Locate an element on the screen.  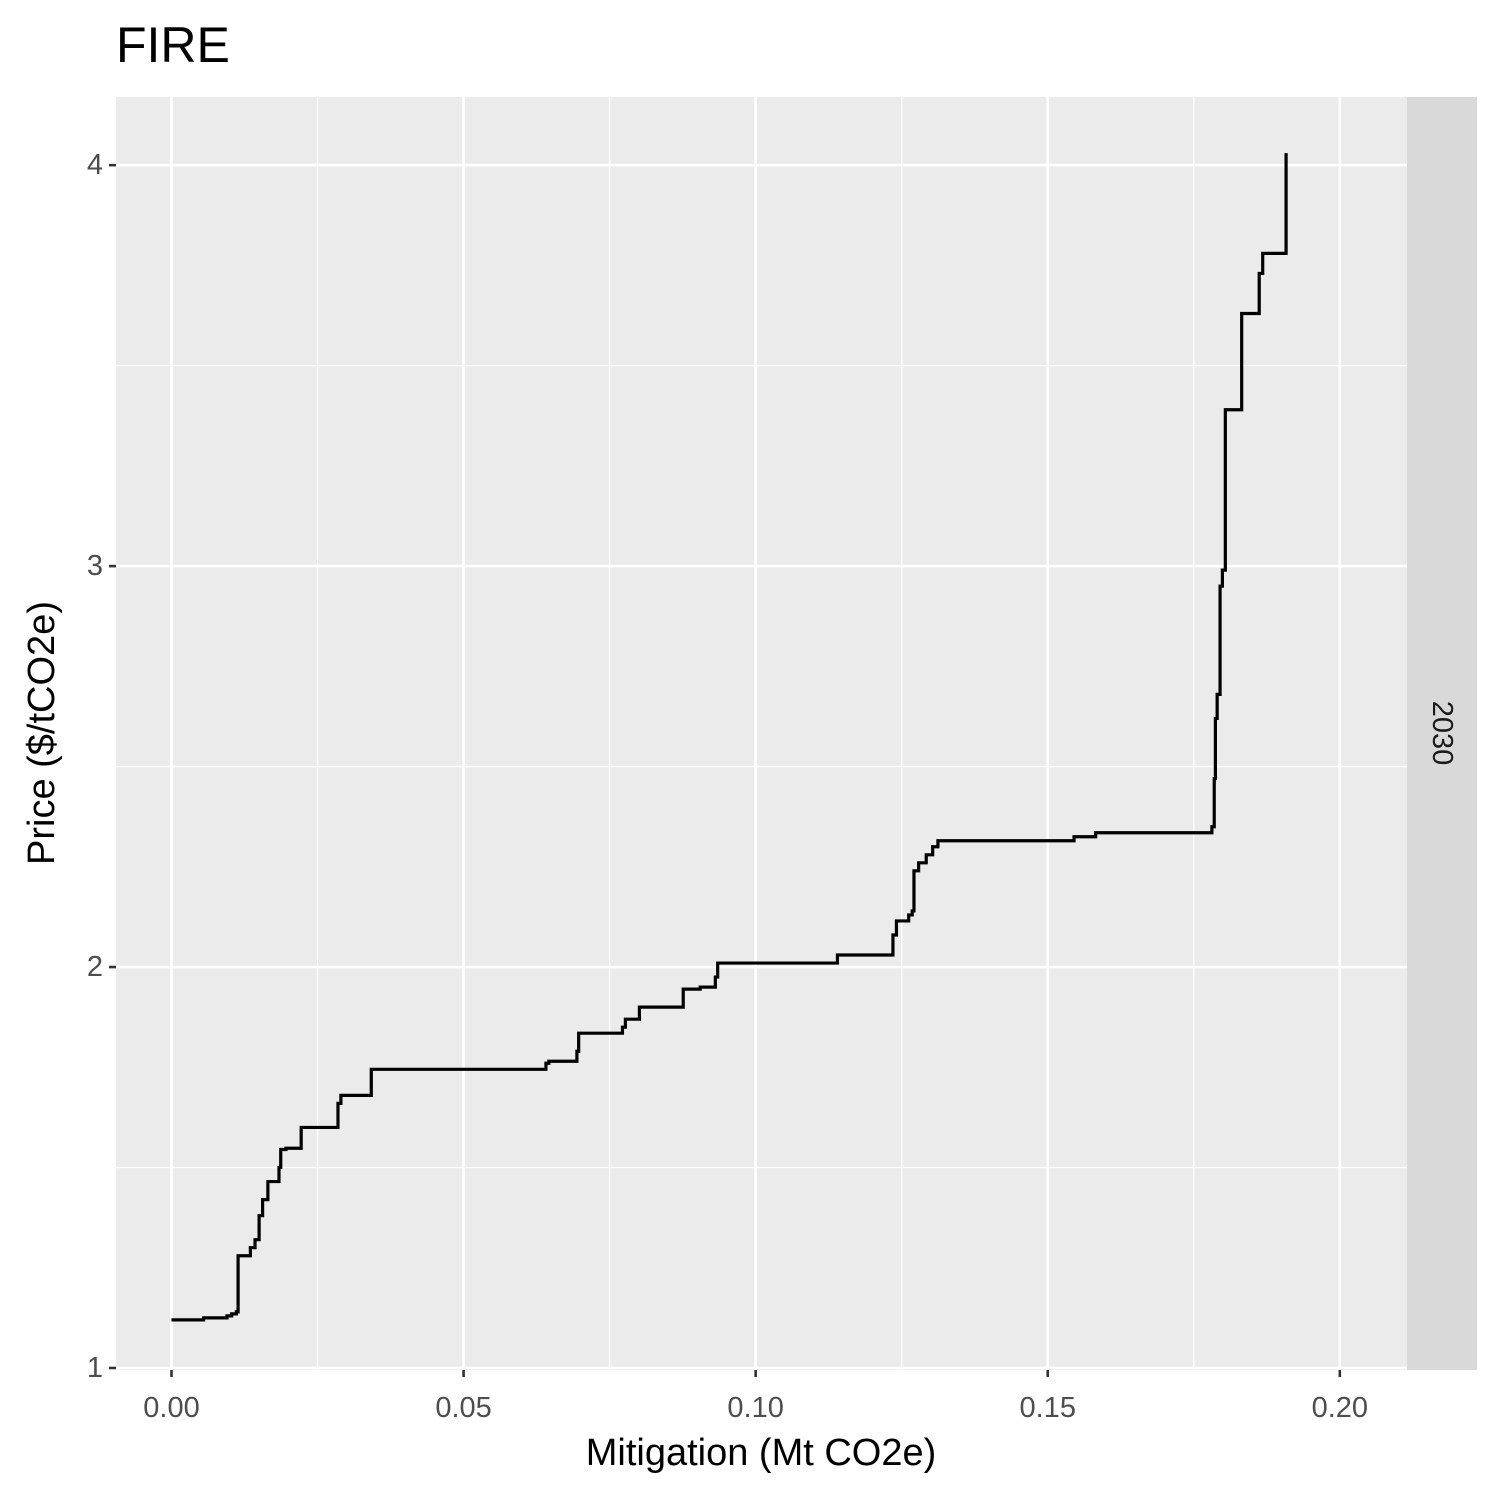
x-tick-label: 0.20 is located at coordinates (1340, 1408).